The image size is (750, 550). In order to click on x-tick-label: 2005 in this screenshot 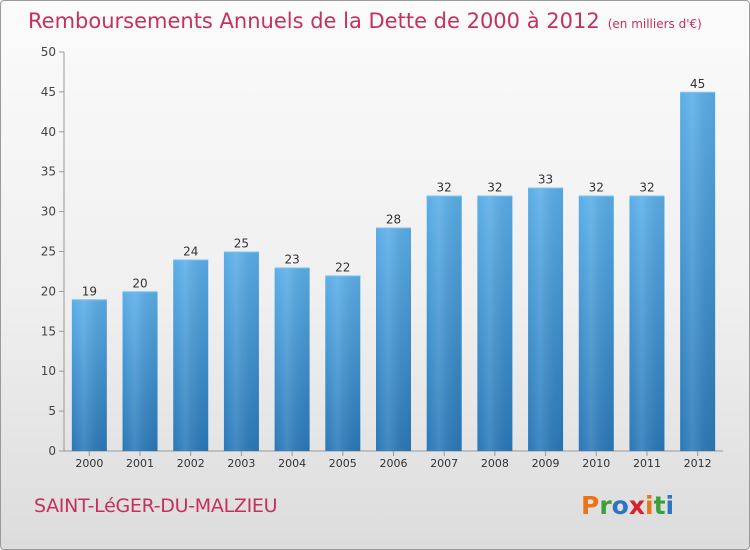, I will do `click(343, 463)`.